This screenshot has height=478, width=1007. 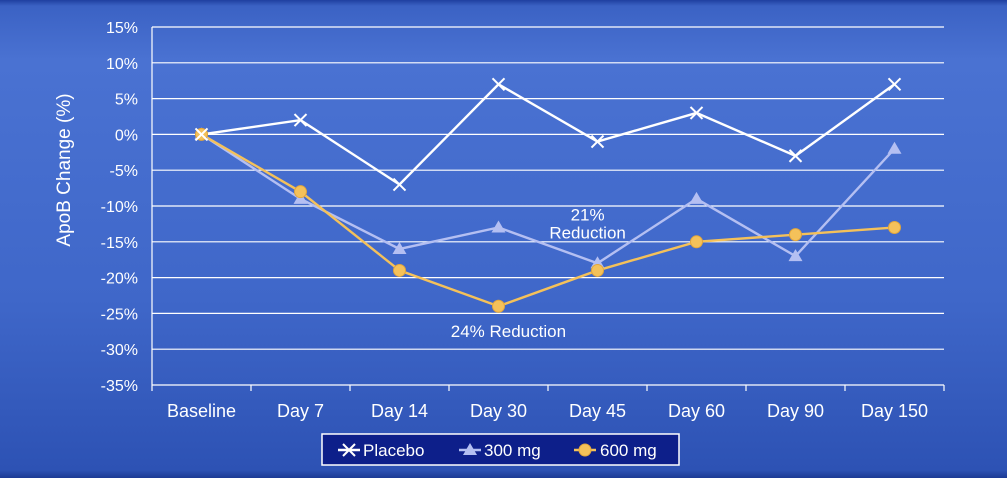 I want to click on y-axis-ticks: 15% 10% 5% 0% -5% -10% -15% -20% -25% -30% -35%, so click(x=119, y=207).